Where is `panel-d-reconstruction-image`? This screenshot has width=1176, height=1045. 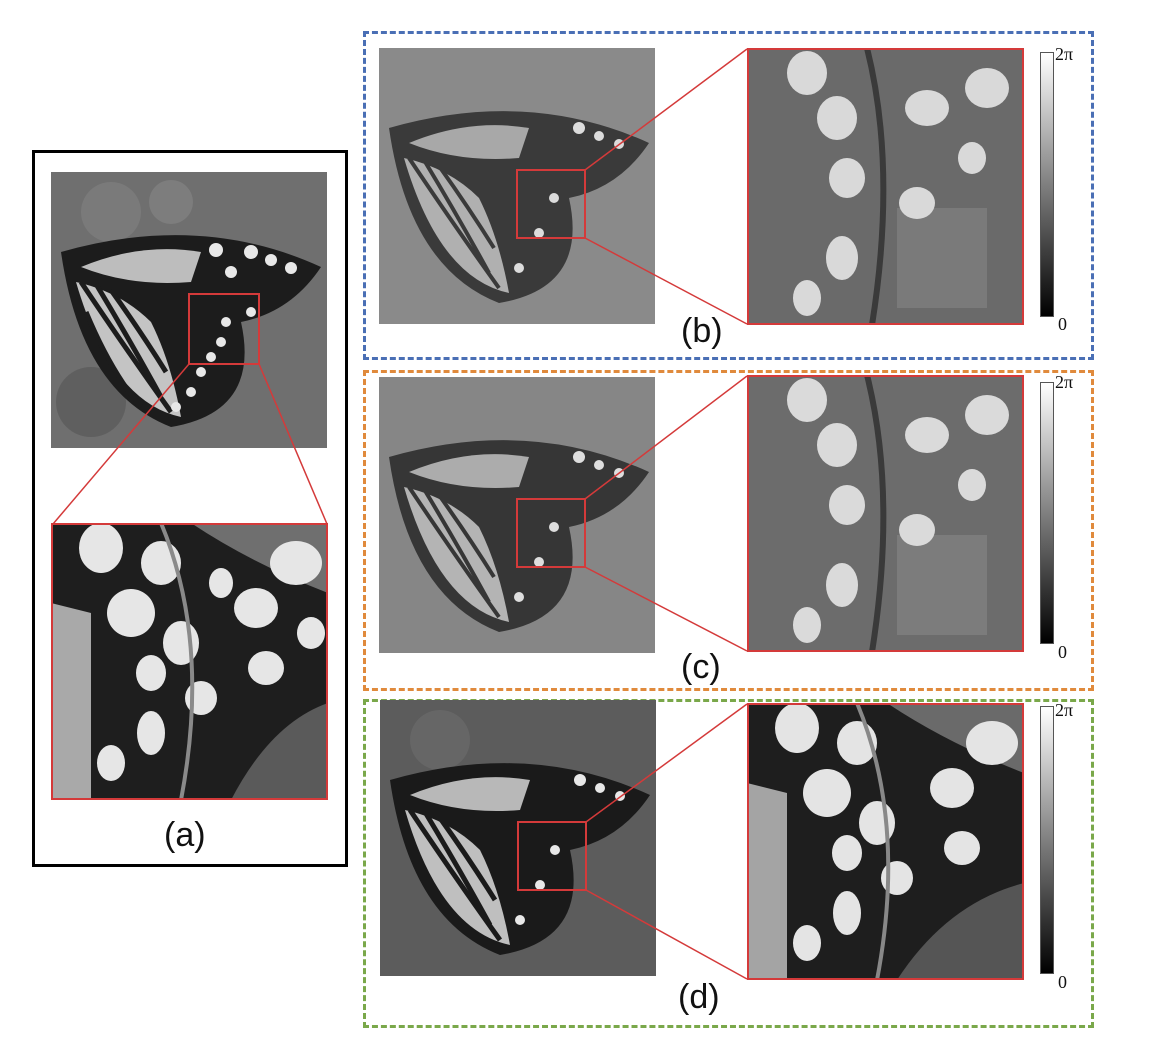
panel-d-reconstruction-image is located at coordinates (518, 838).